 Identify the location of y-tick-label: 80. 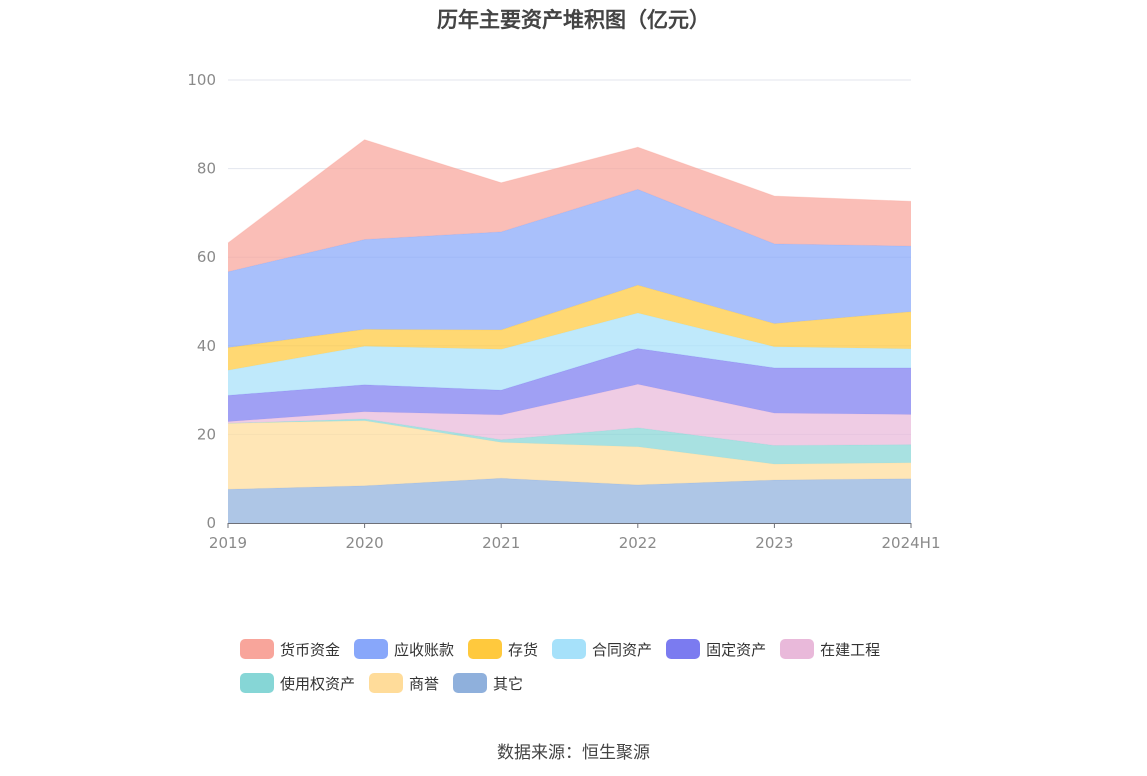
(206, 169).